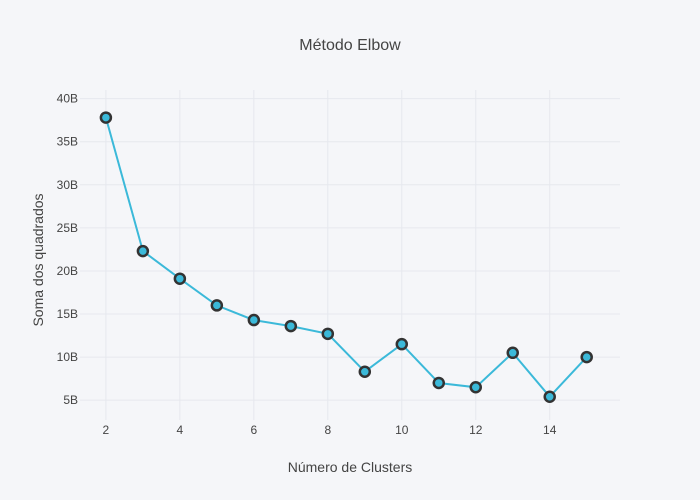  What do you see at coordinates (67, 271) in the screenshot?
I see `y-tick-label: 20B` at bounding box center [67, 271].